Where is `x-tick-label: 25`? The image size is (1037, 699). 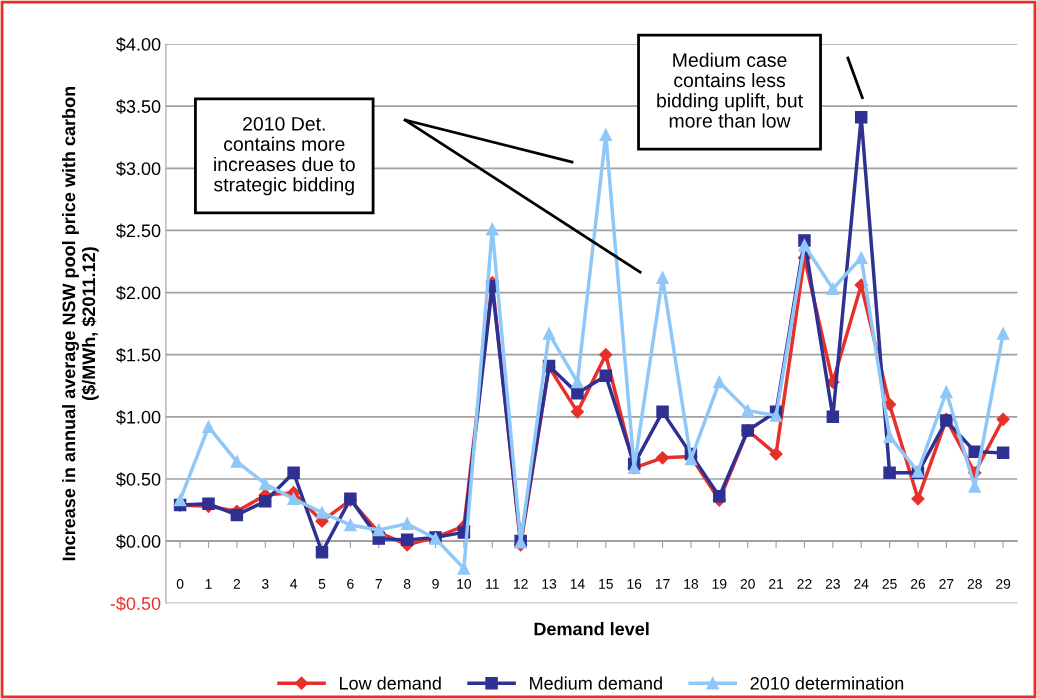
x-tick-label: 25 is located at coordinates (889, 583).